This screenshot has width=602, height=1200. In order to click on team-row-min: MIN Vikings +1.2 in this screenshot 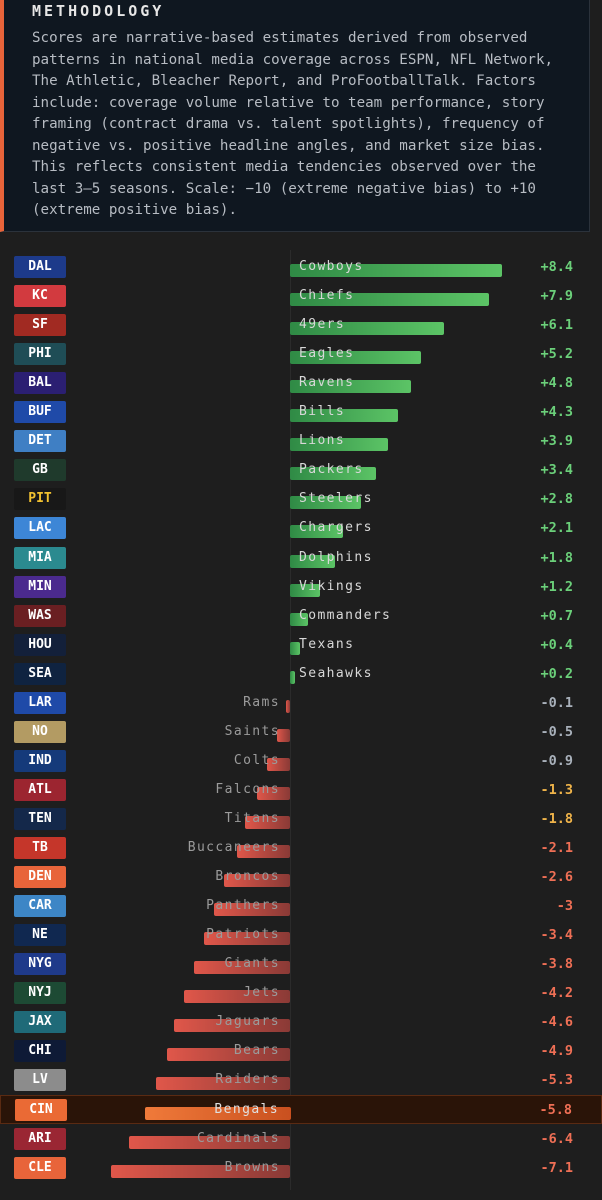, I will do `click(301, 587)`.